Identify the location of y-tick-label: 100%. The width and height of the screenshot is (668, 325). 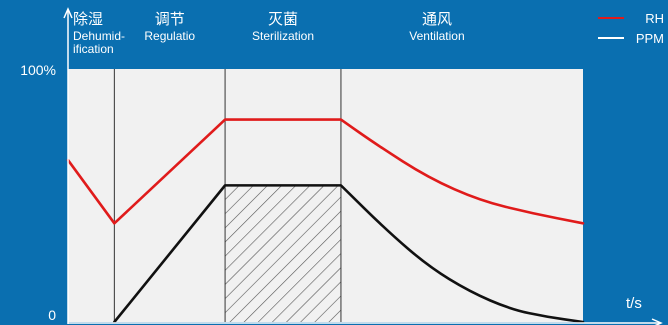
(38, 70).